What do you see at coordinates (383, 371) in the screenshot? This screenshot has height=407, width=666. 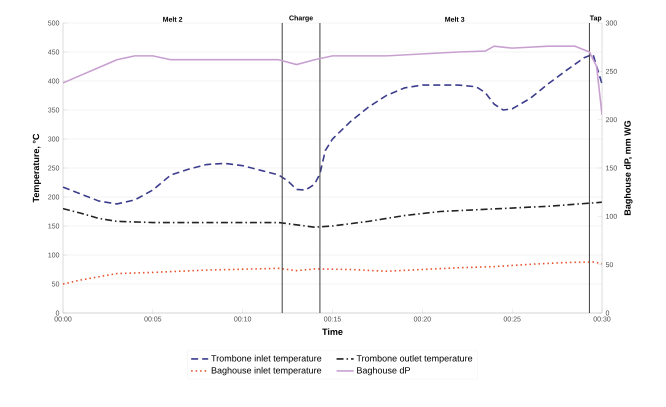 I see `legend-label: Baghouse dP` at bounding box center [383, 371].